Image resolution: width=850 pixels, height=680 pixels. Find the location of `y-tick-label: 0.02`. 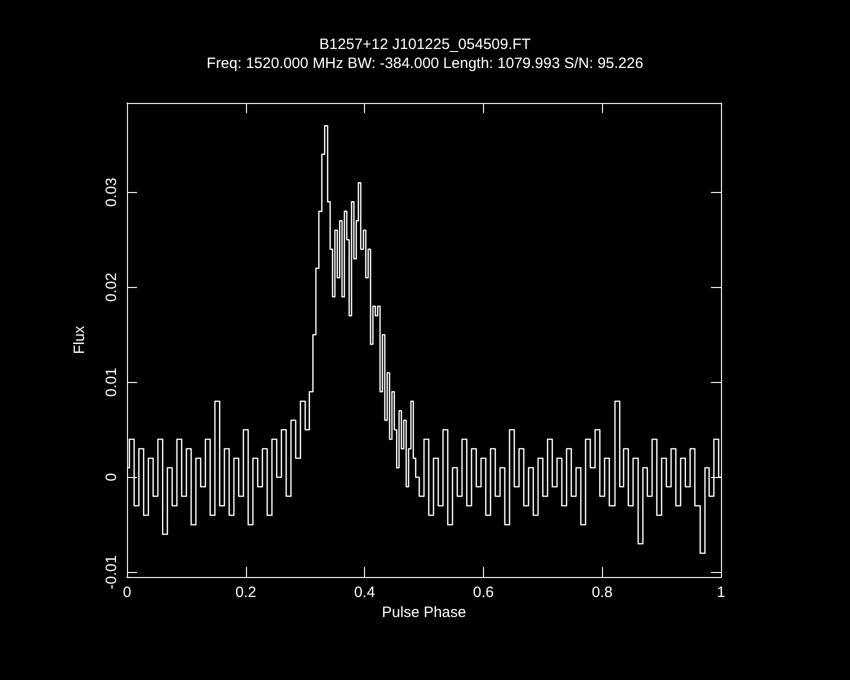

y-tick-label: 0.02 is located at coordinates (111, 287).